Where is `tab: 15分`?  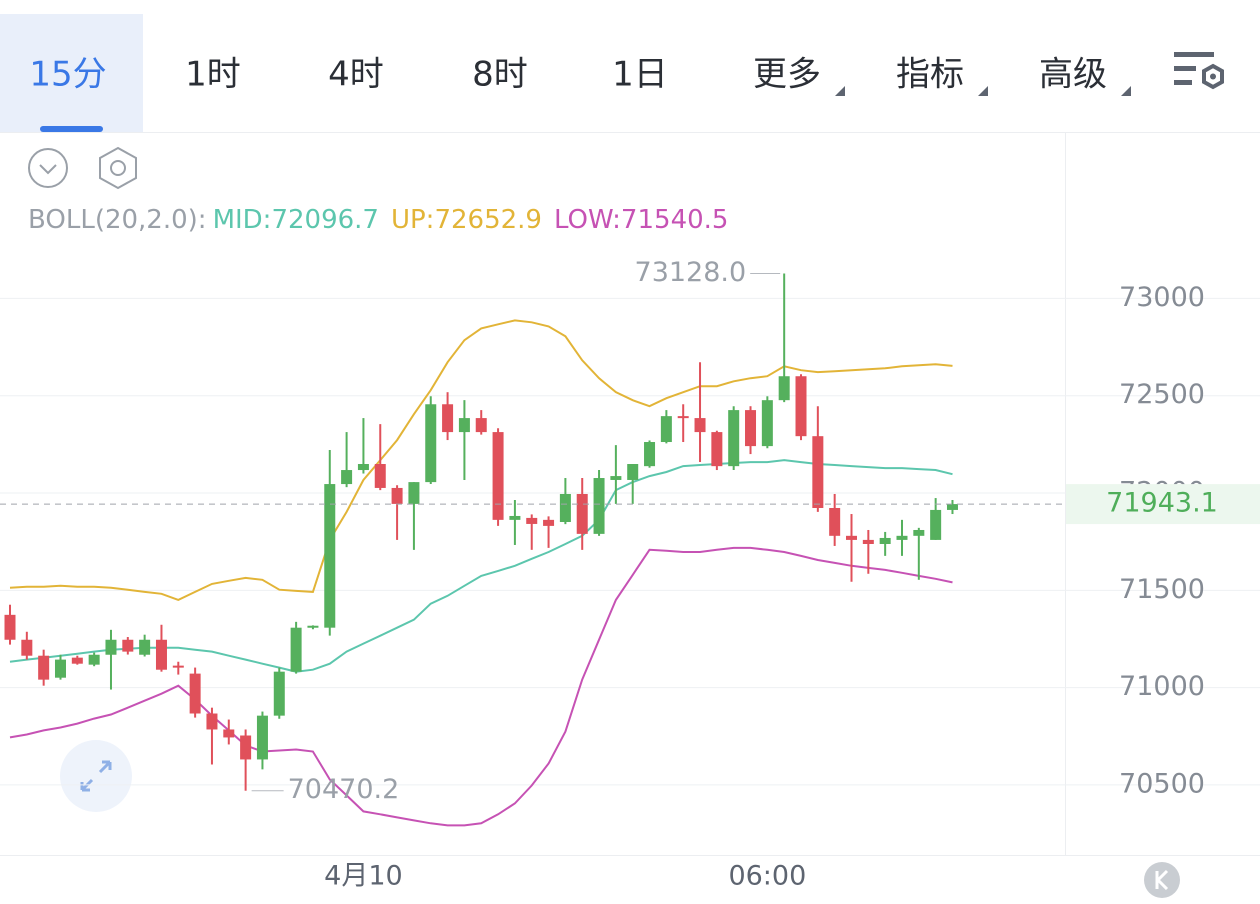
tab: 15分 is located at coordinates (67, 75).